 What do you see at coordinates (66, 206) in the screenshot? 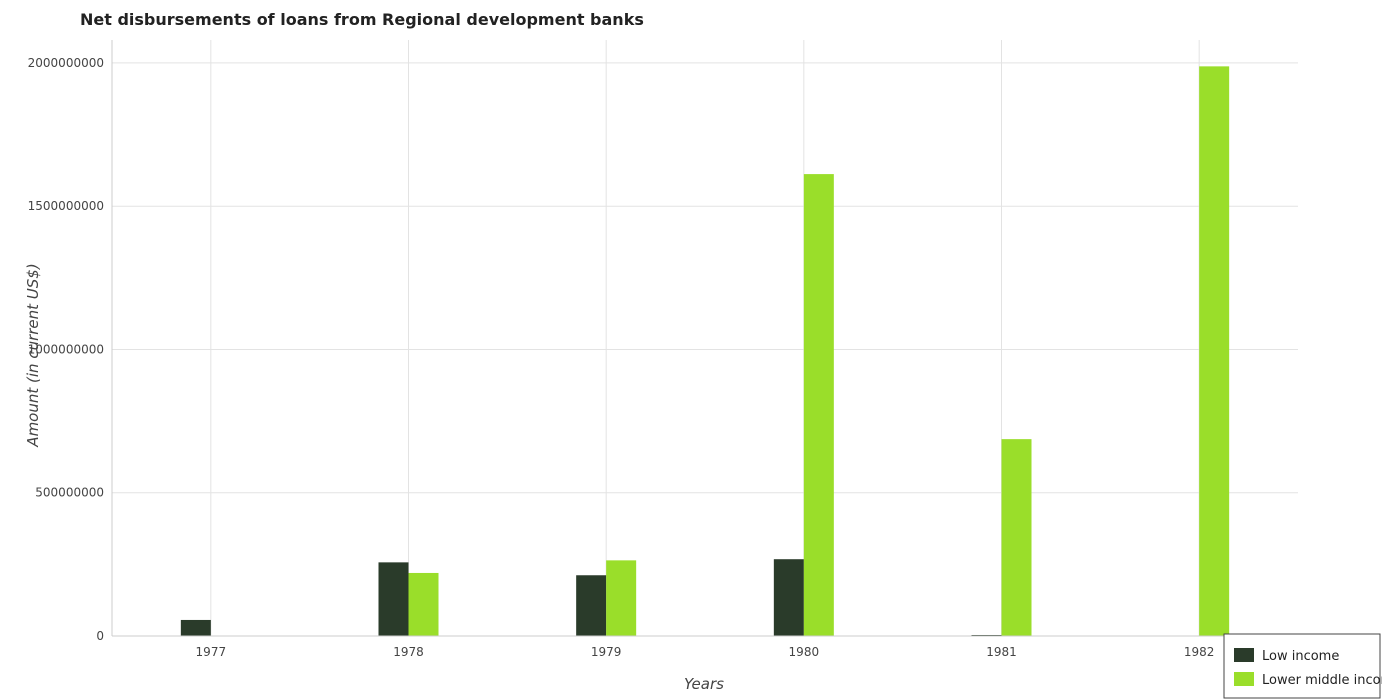
I see `y-tick-label: 1500000000` at bounding box center [66, 206].